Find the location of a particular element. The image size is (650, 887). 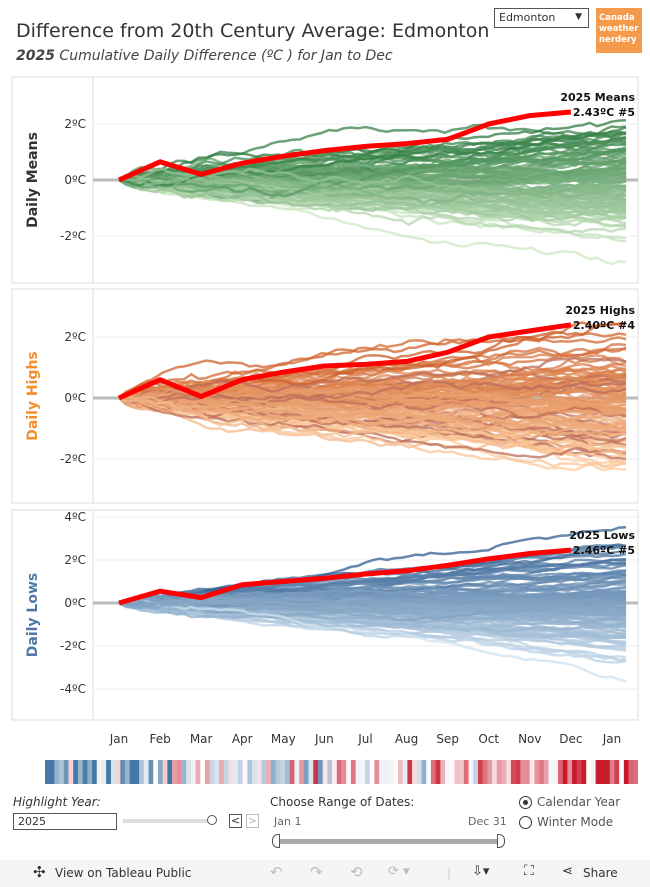

download-icon: ⇩▾ is located at coordinates (481, 871).